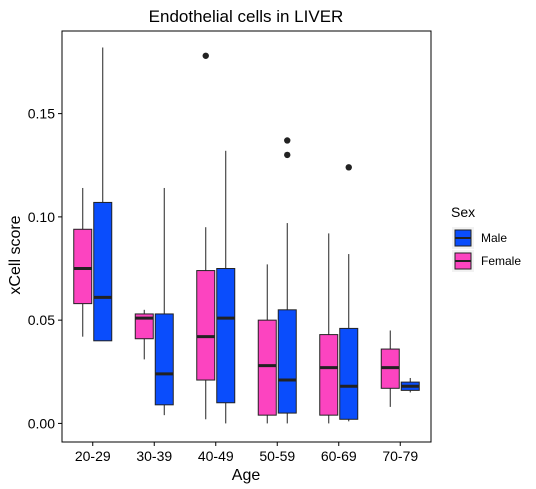 Image resolution: width=536 pixels, height=489 pixels. I want to click on x-tick-label: 40-49, so click(216, 456).